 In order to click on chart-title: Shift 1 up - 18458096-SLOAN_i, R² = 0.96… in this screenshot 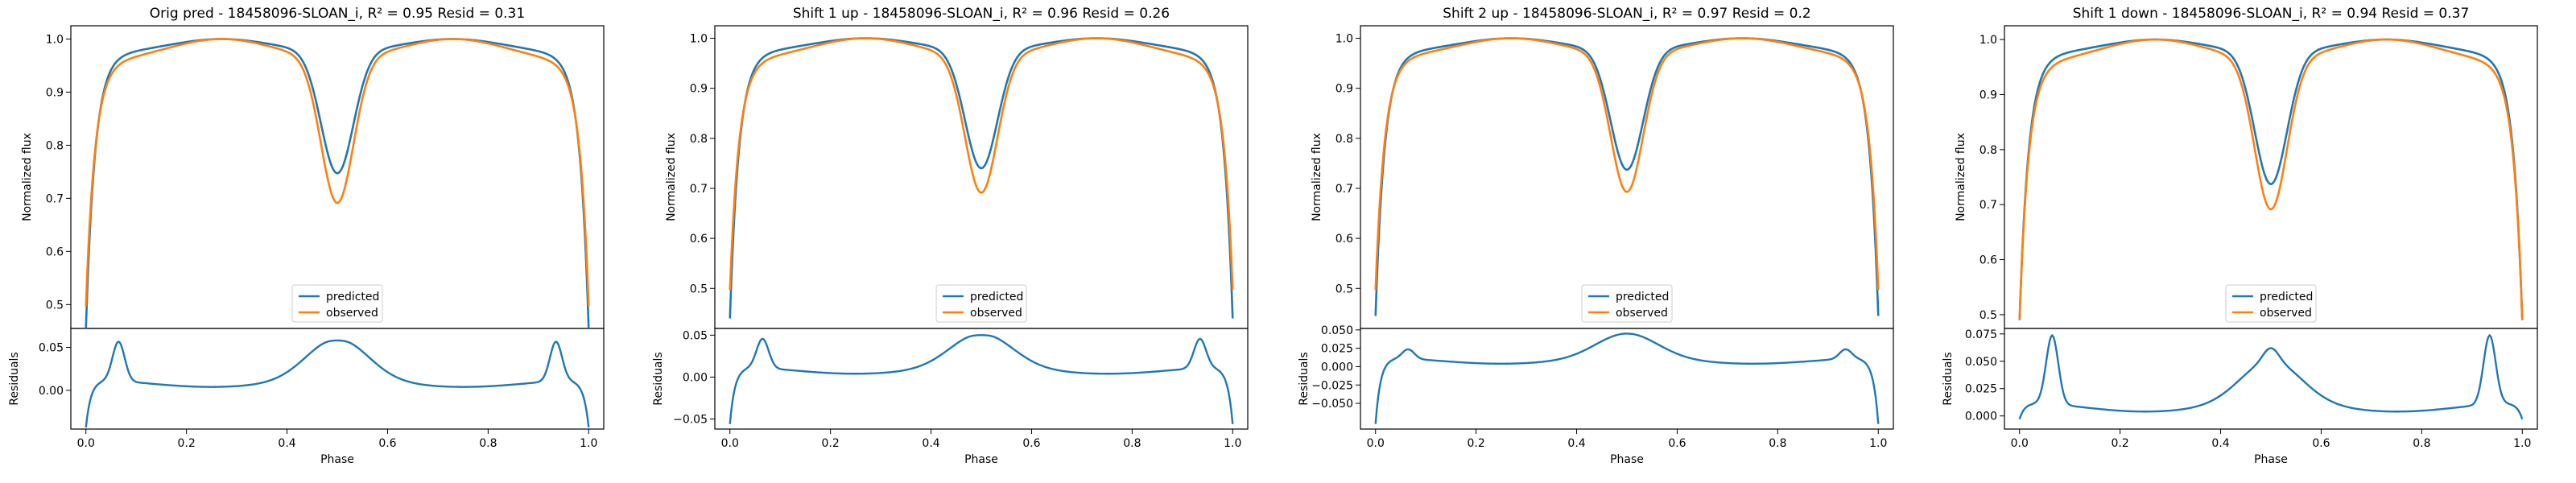, I will do `click(981, 14)`.